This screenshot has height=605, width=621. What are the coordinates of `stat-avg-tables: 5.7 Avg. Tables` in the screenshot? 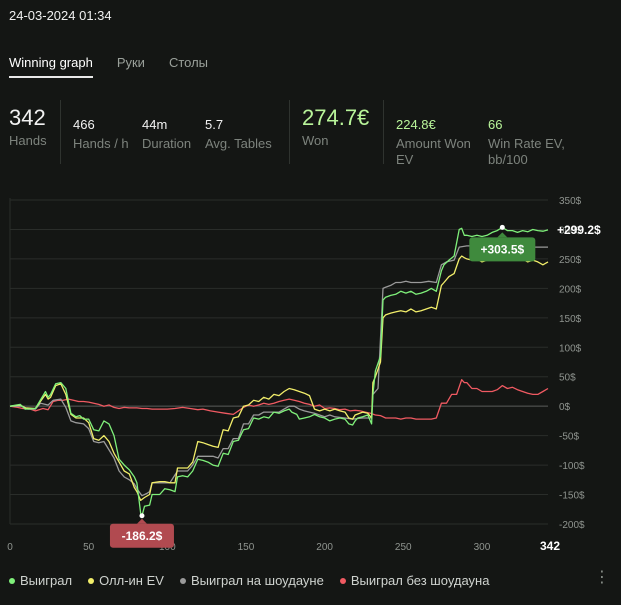 It's located at (238, 134).